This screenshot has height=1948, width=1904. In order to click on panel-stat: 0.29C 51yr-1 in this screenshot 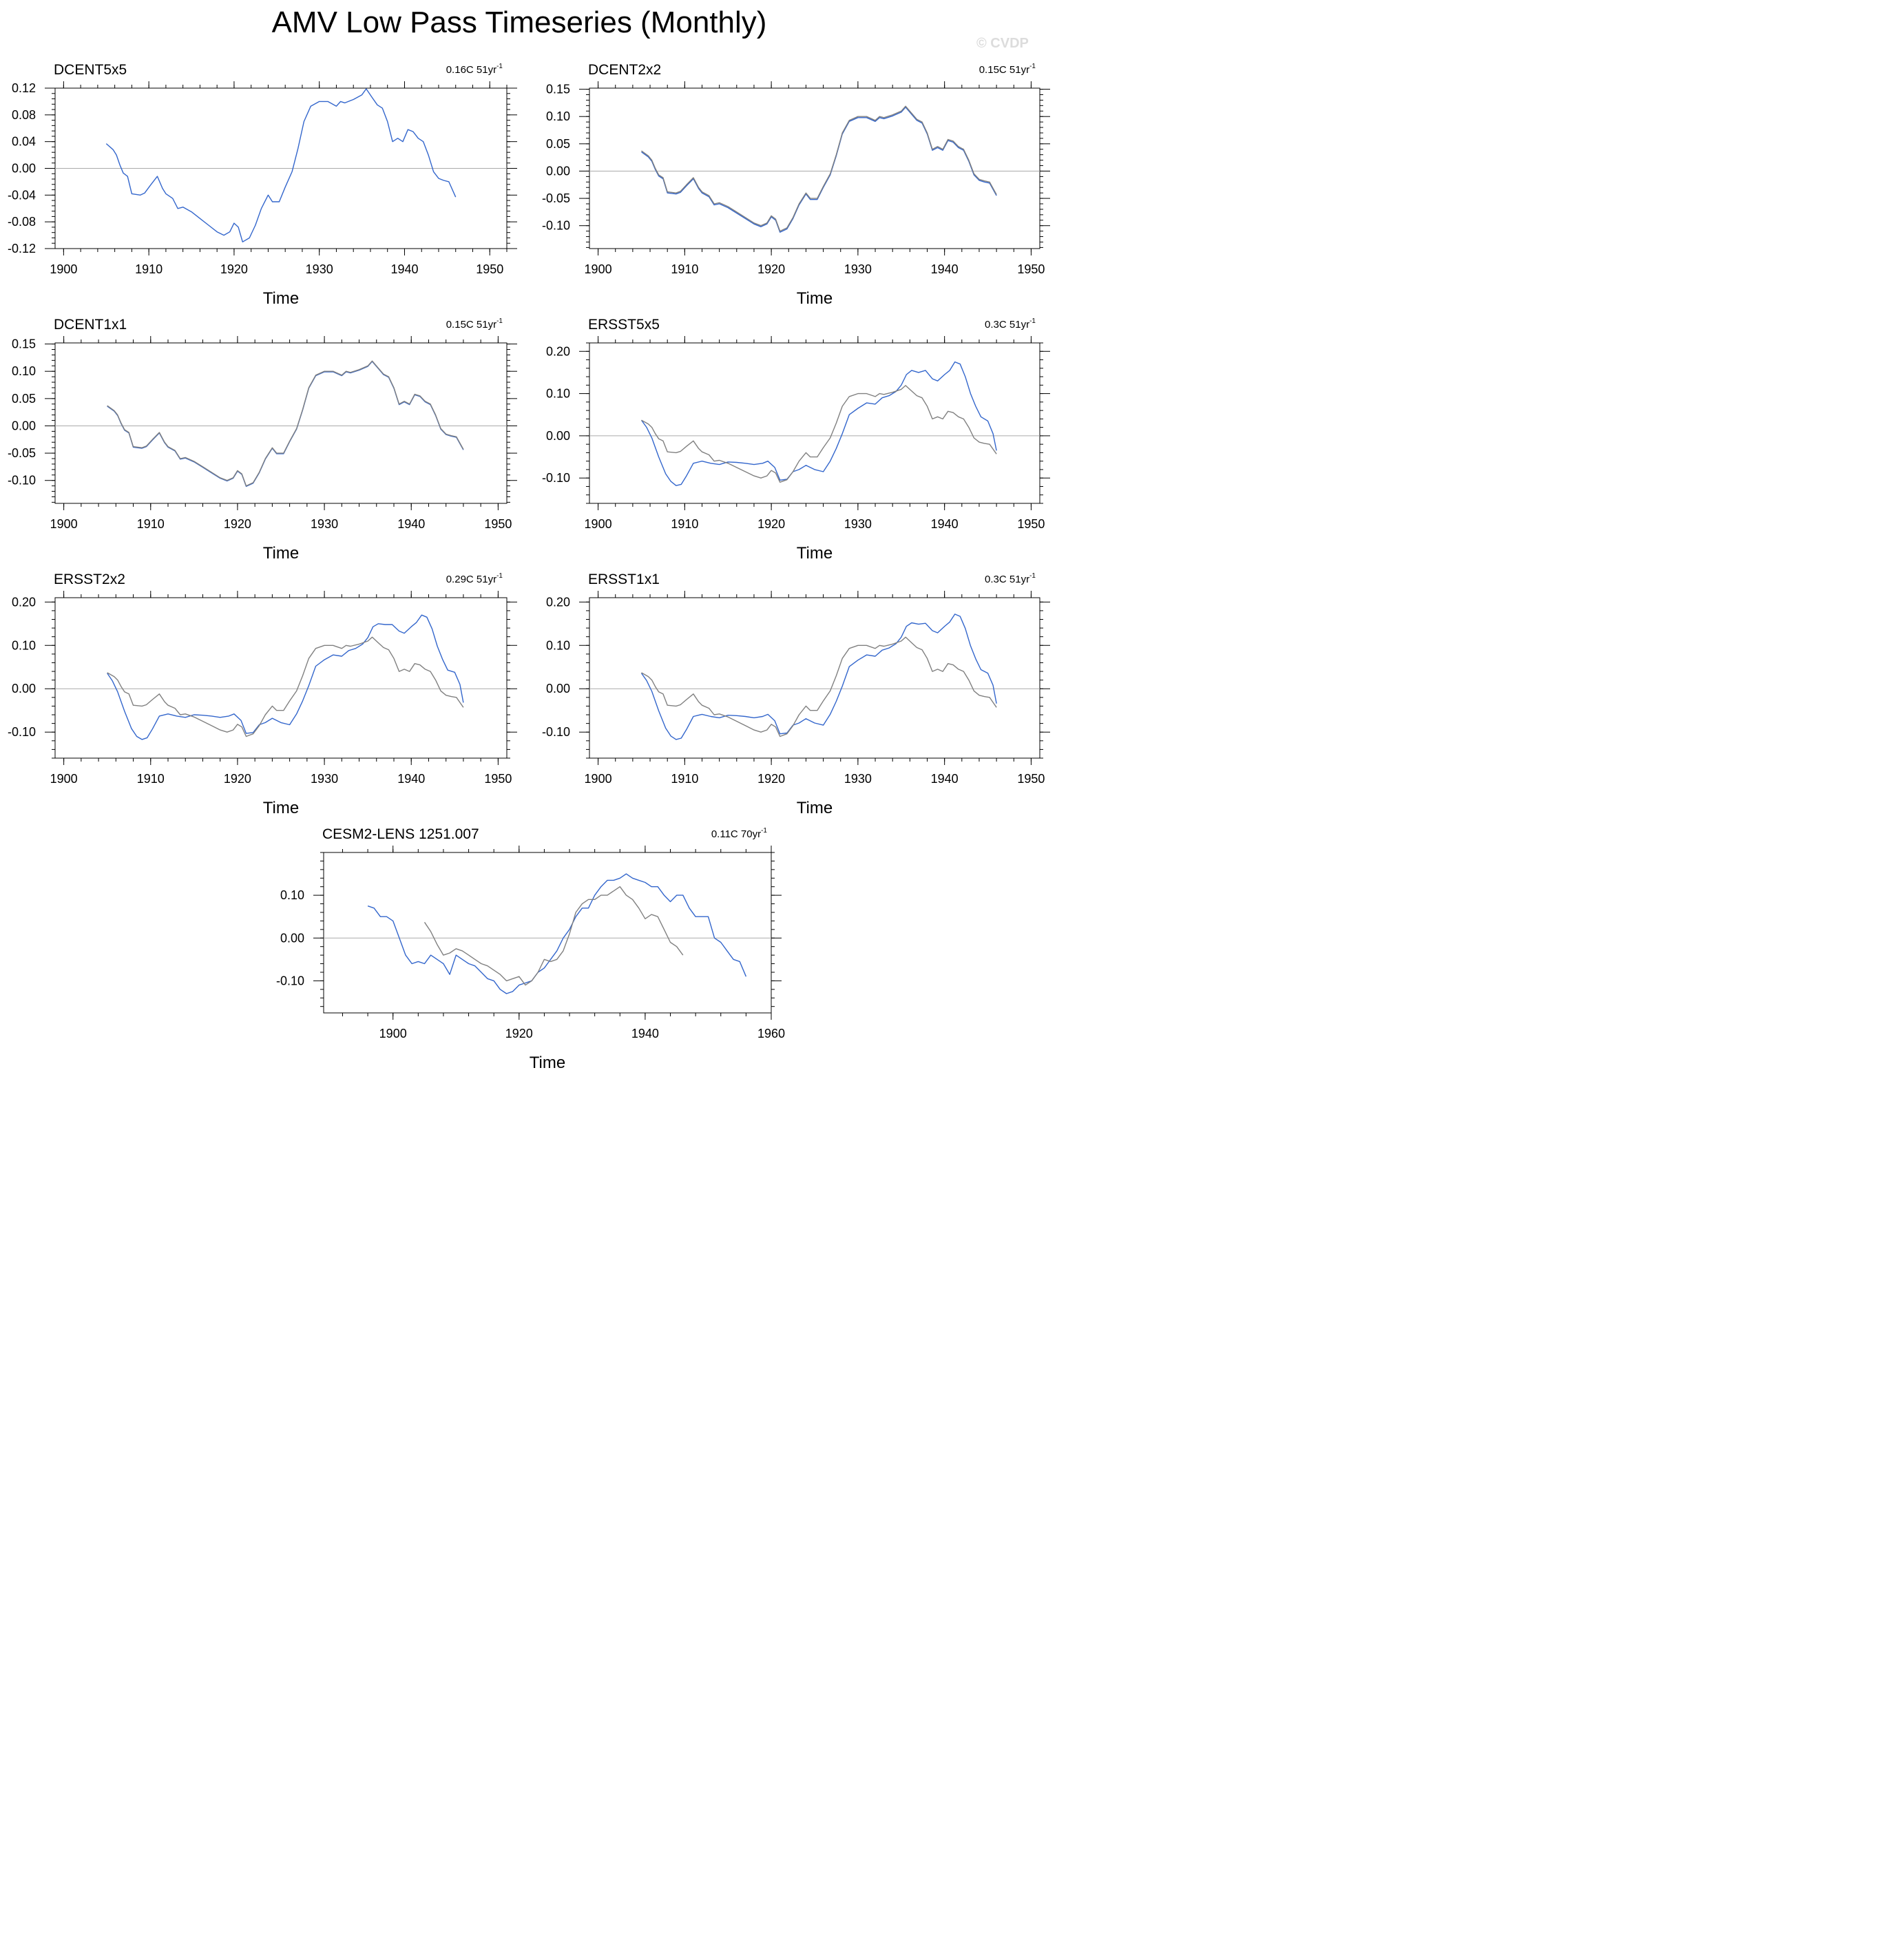, I will do `click(474, 578)`.